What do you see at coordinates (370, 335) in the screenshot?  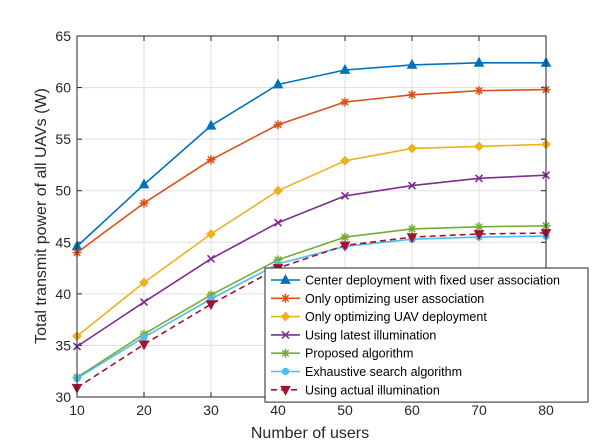 I see `legend-label: Using latest illumination` at bounding box center [370, 335].